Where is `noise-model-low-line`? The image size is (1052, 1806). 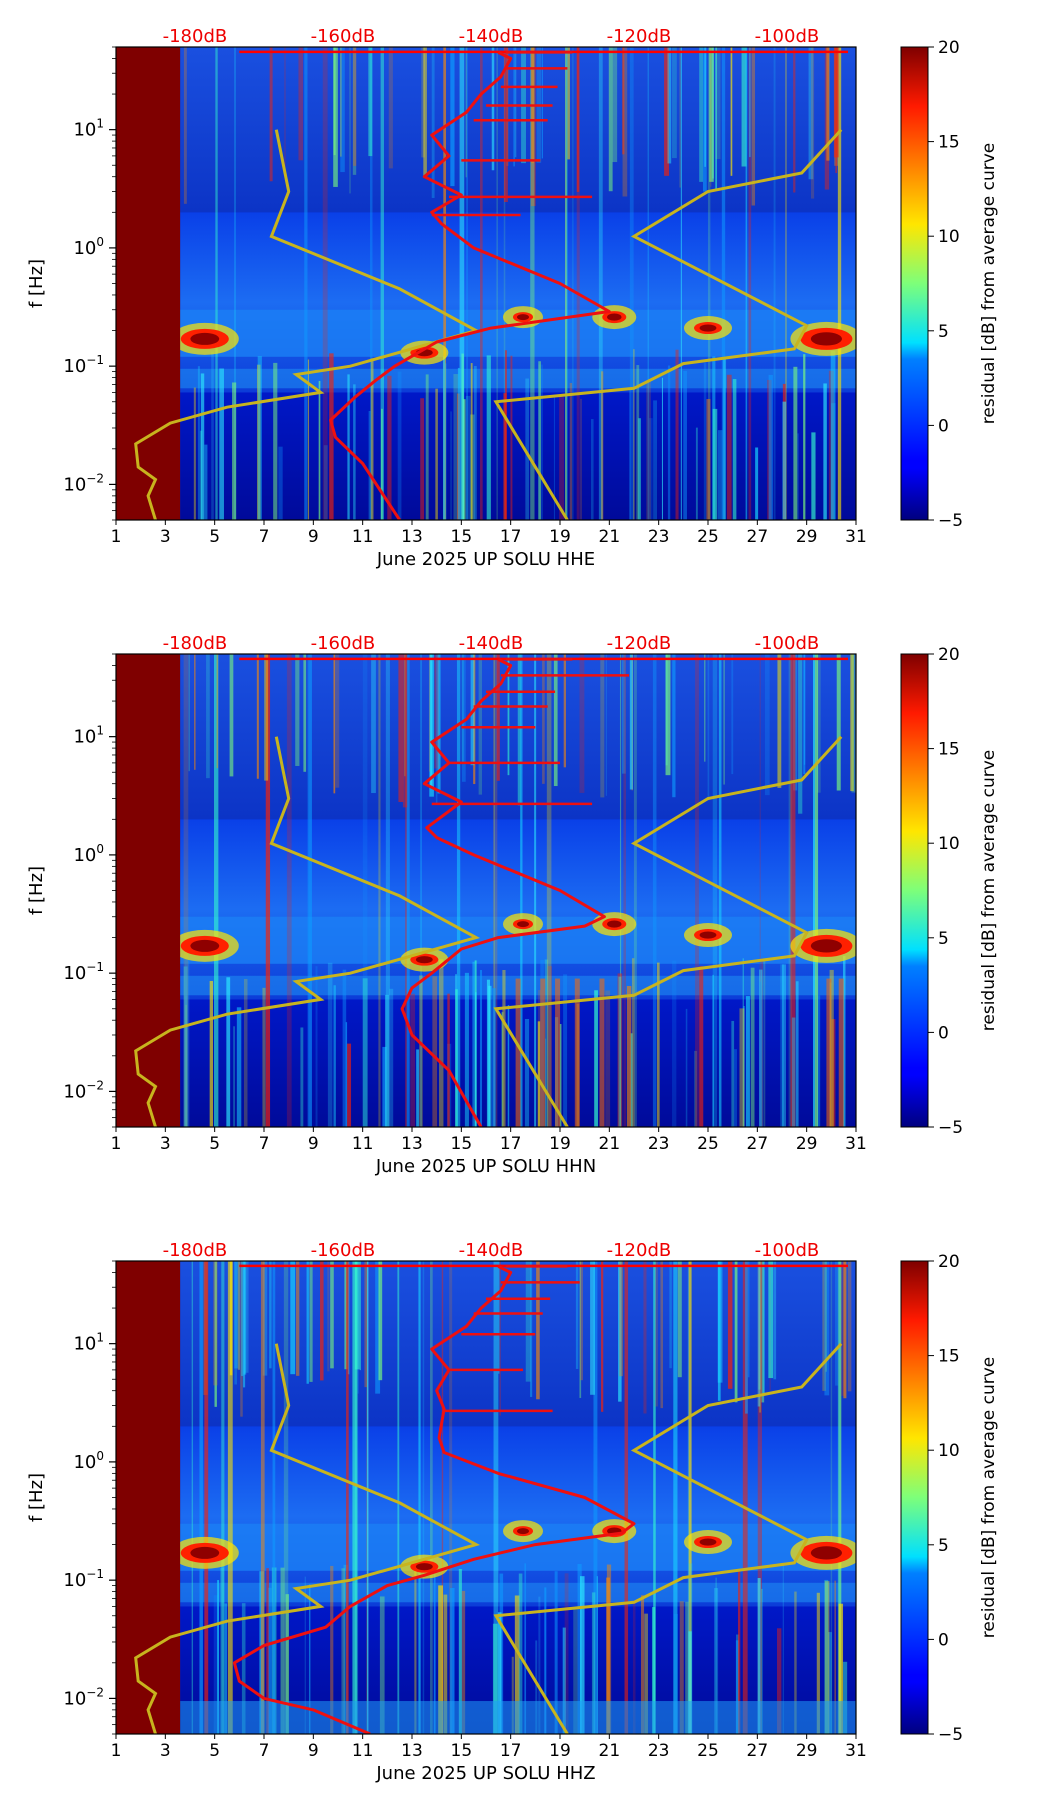 noise-model-low-line is located at coordinates (307, 931).